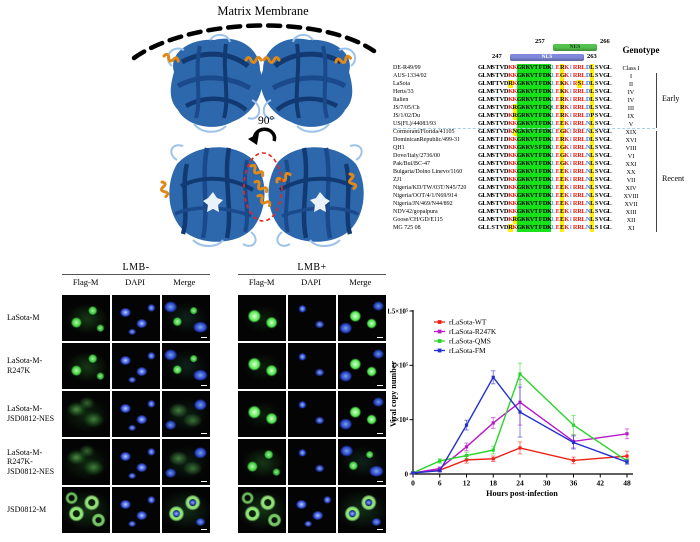 The width and height of the screenshot is (700, 542). I want to click on strain-name: Goose/CH/GD/E115, so click(418, 220).